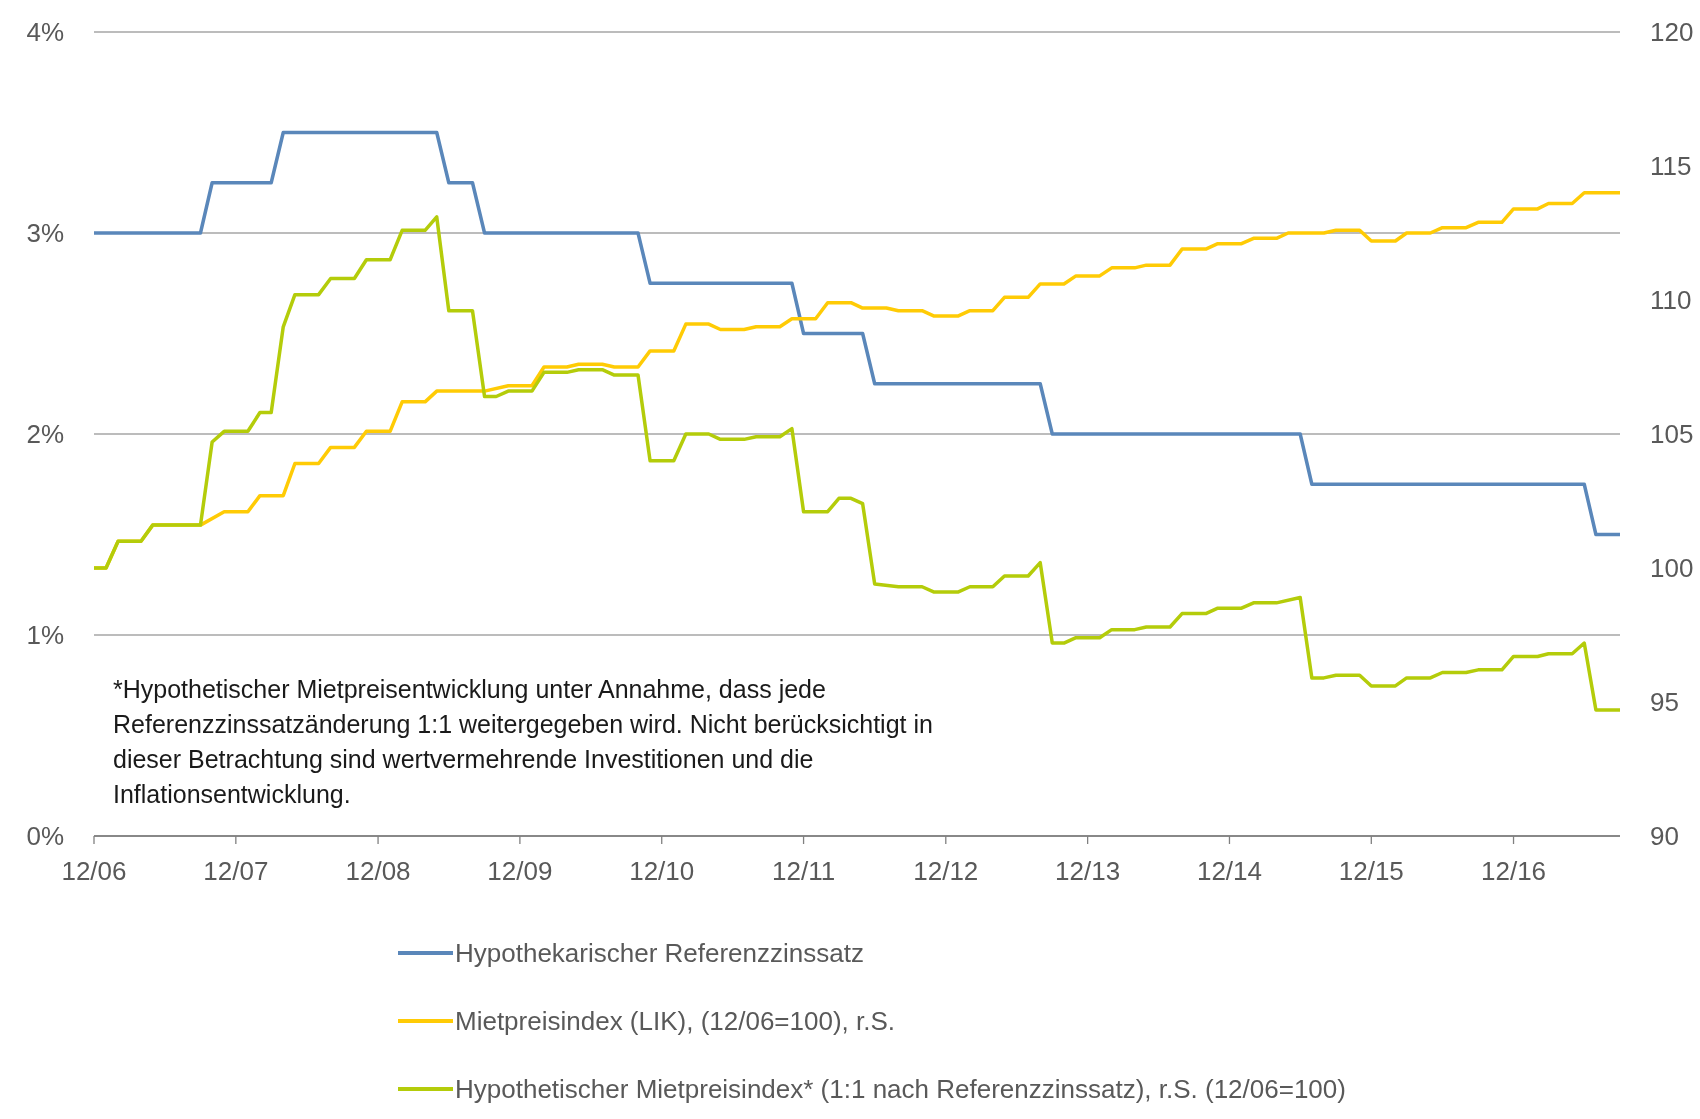 The width and height of the screenshot is (1700, 1119). I want to click on y-tick-label: 1%, so click(45, 635).